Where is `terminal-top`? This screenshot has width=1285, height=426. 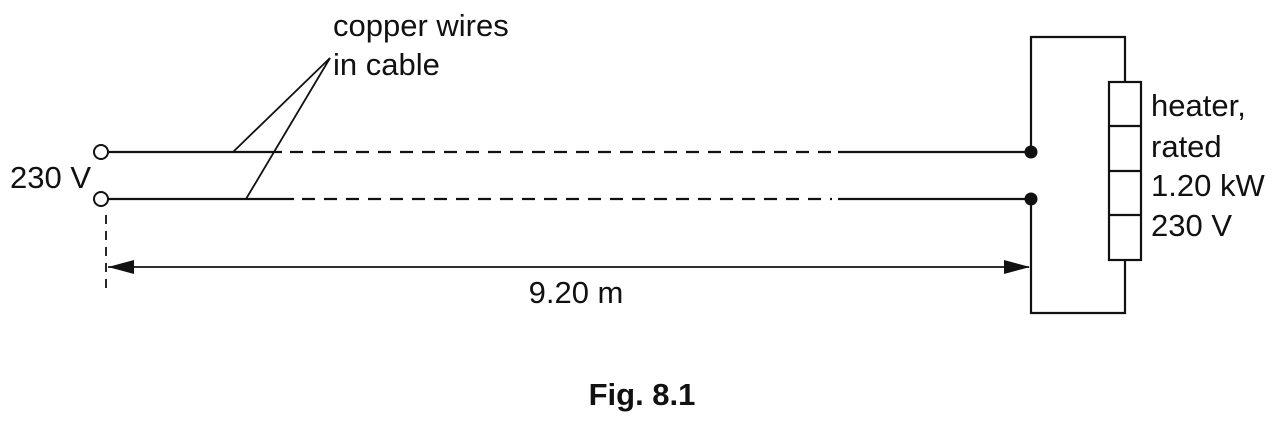 terminal-top is located at coordinates (101, 152).